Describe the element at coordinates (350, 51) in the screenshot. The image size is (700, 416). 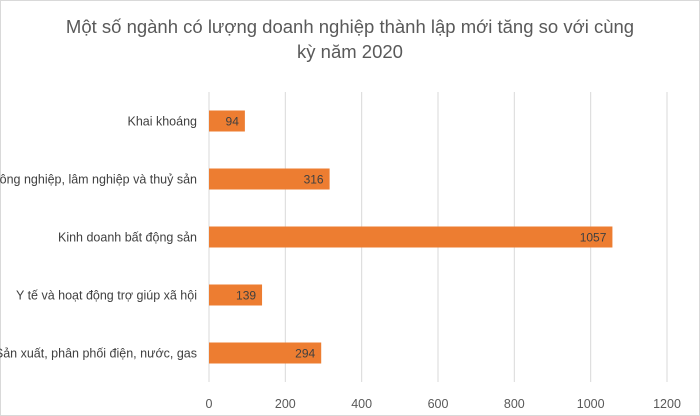
I see `chart-title-line-2: kỳ năm 2020` at that location.